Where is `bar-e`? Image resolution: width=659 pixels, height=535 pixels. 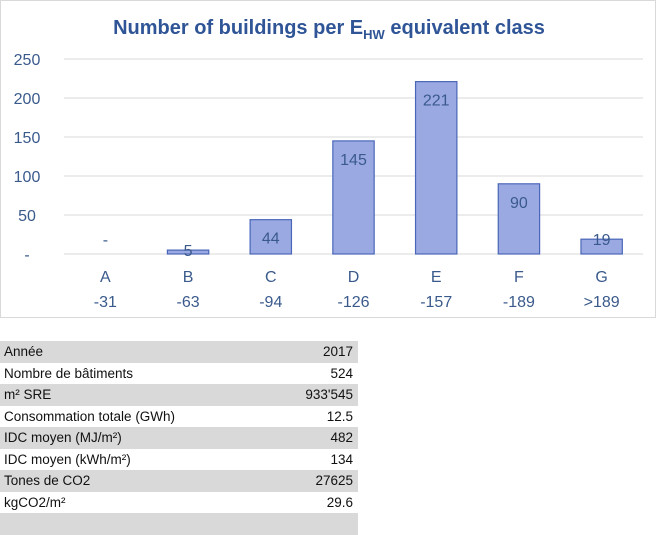
bar-e is located at coordinates (436, 168).